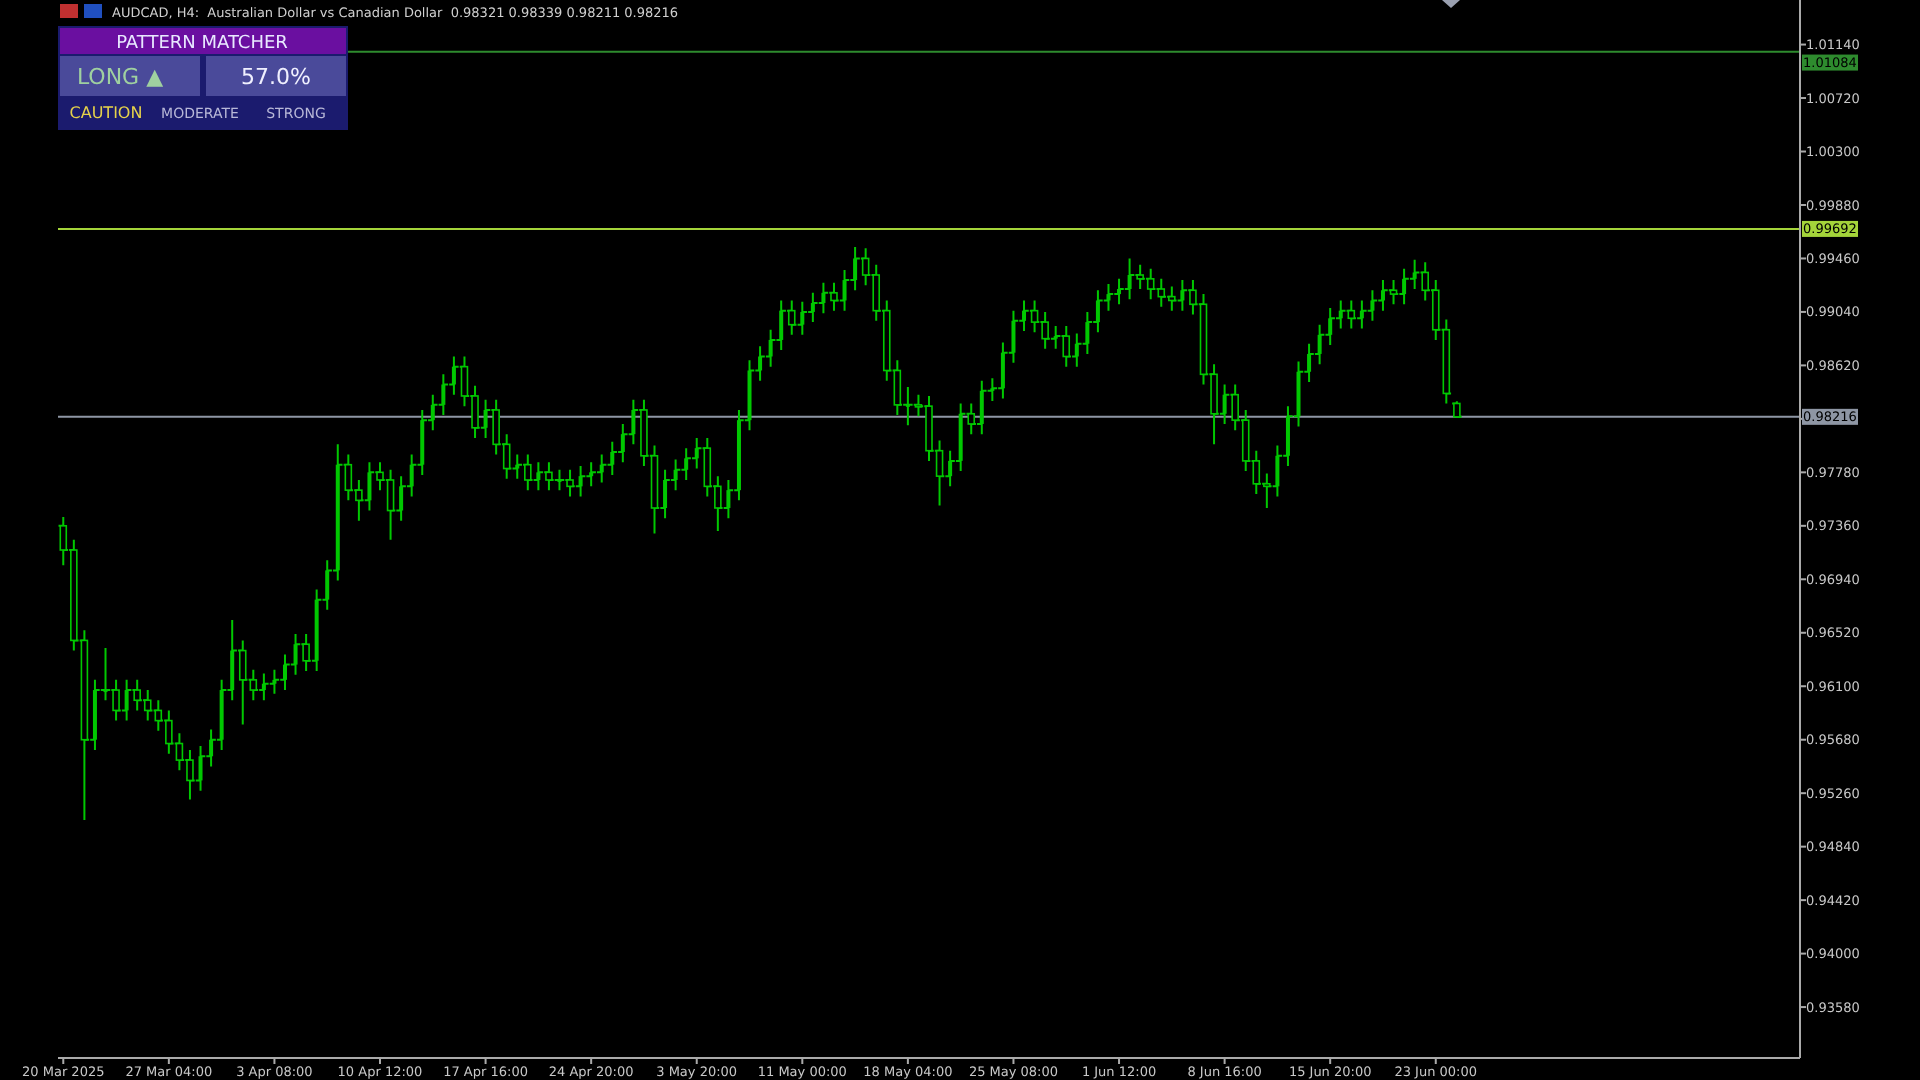 The width and height of the screenshot is (1920, 1080). Describe the element at coordinates (120, 77) in the screenshot. I see `annotation: LONG ▲` at that location.